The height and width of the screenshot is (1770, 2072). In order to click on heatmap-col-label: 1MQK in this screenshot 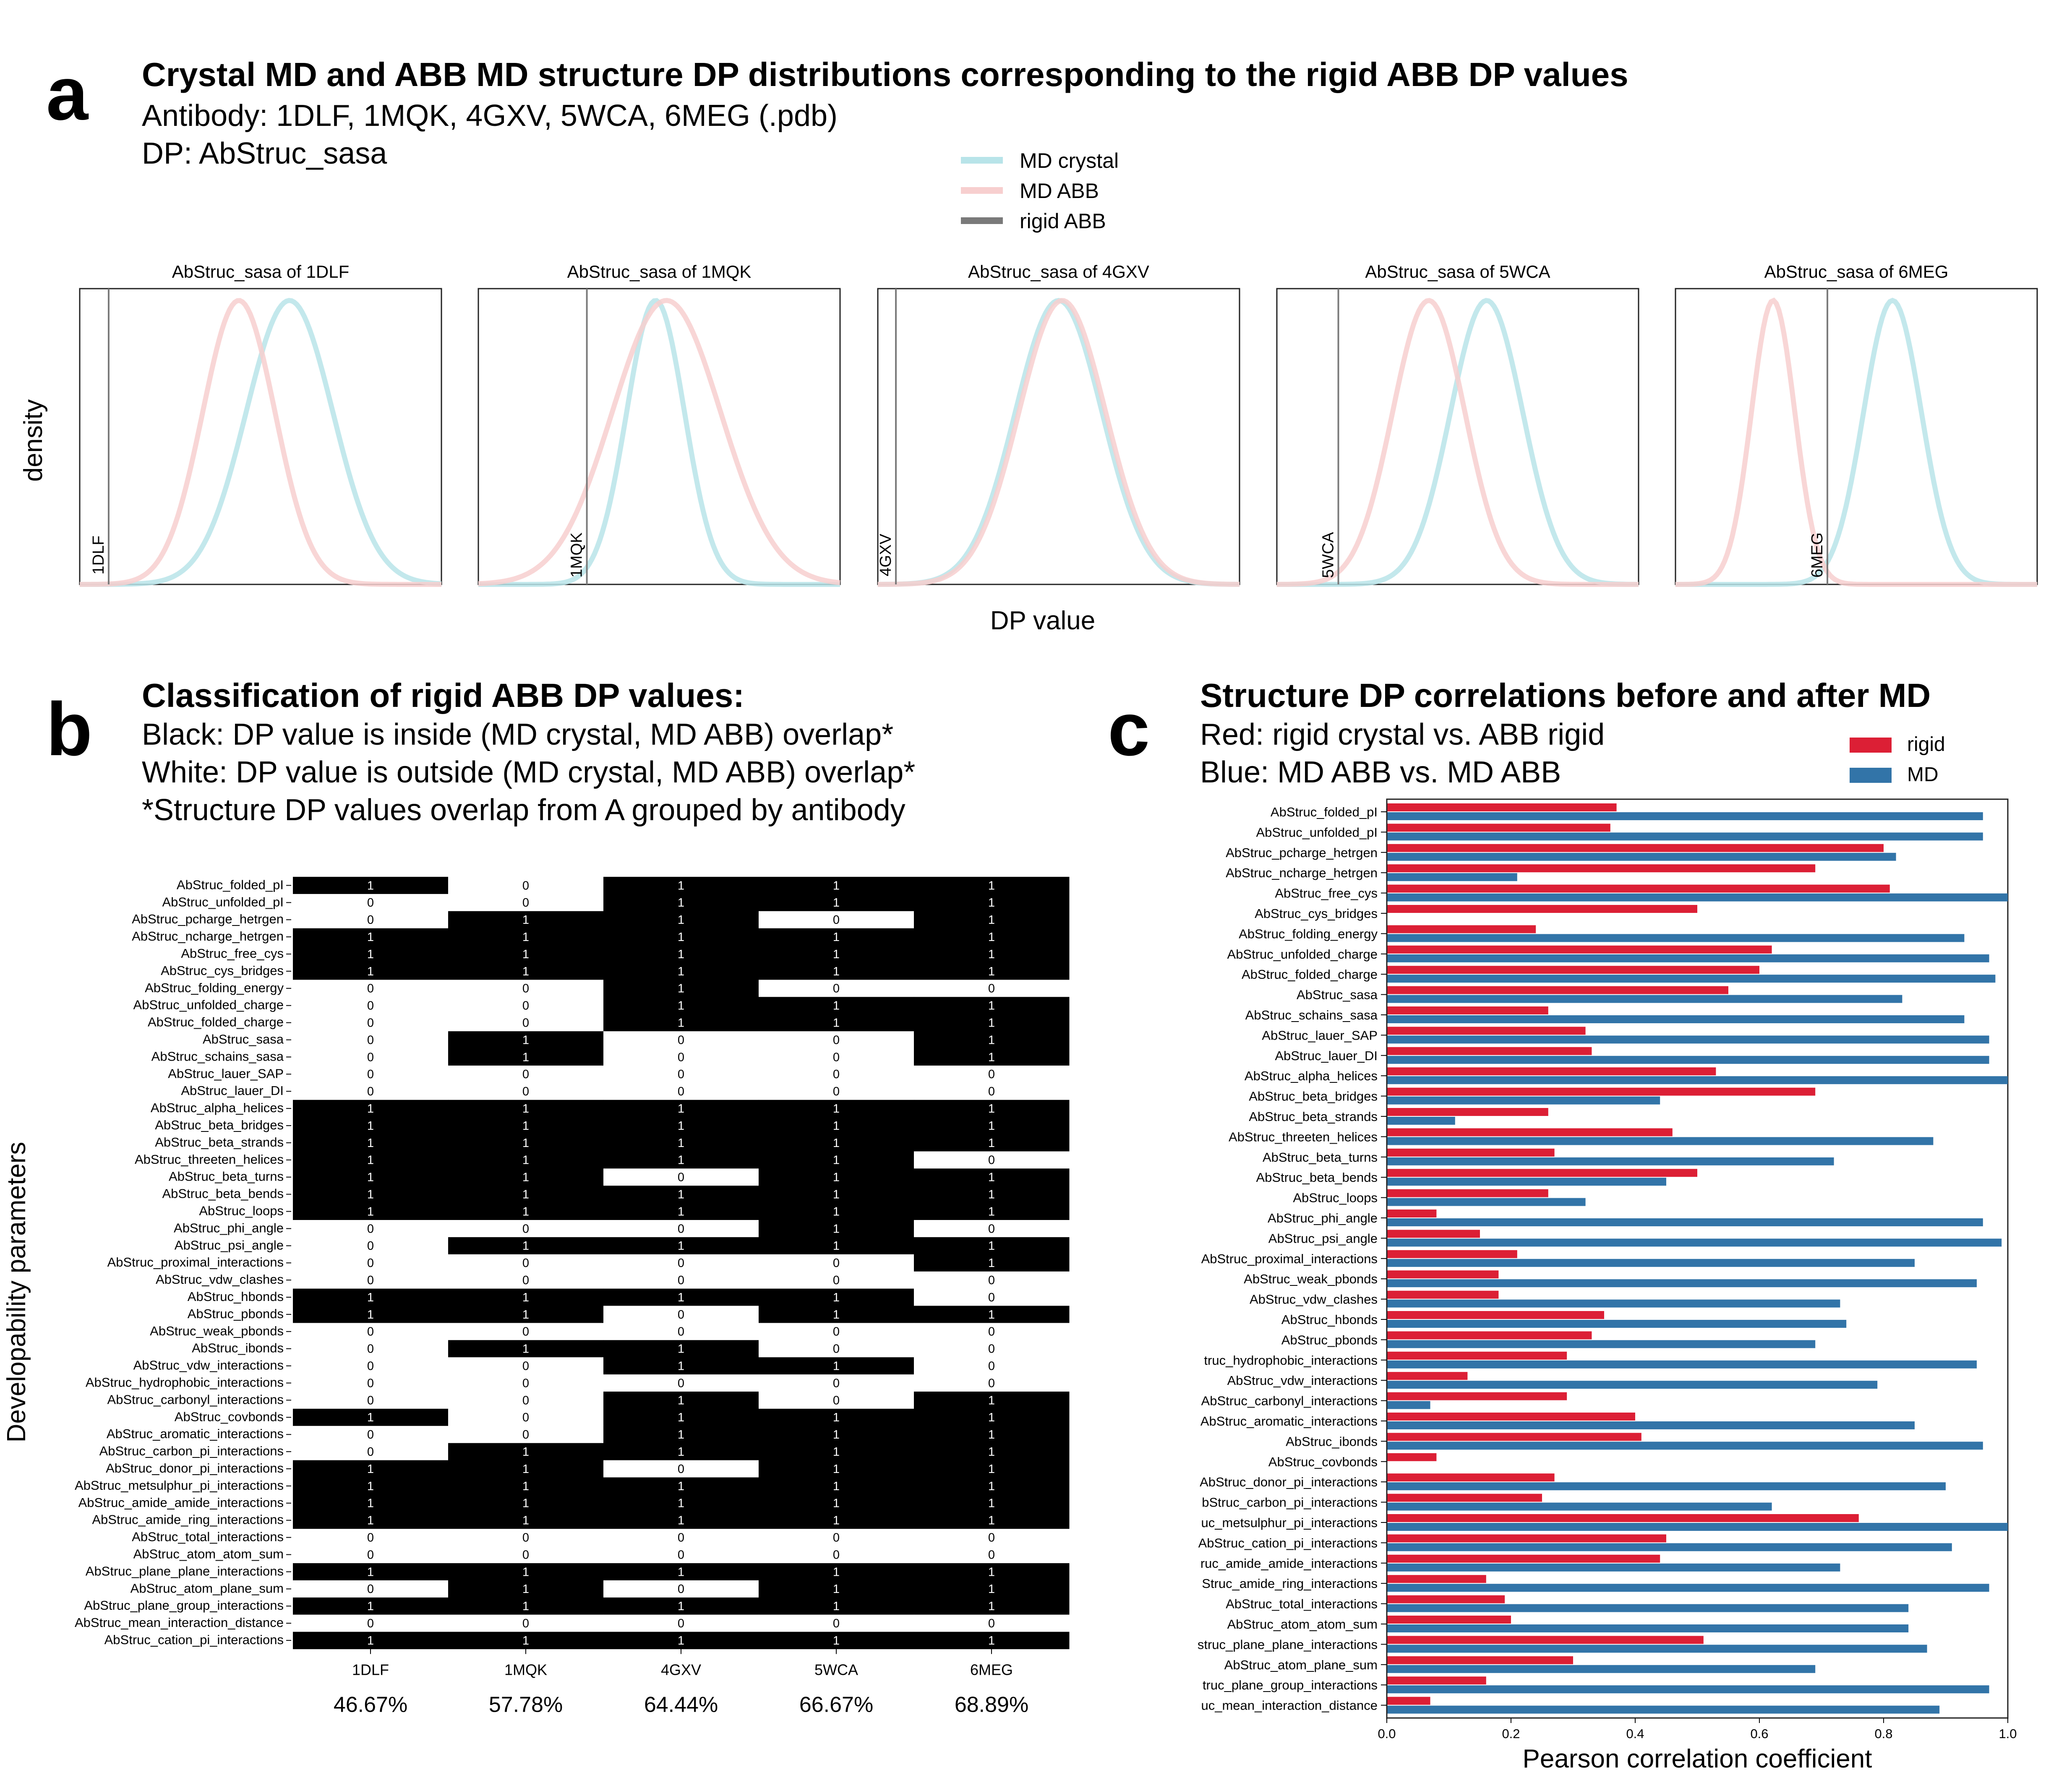, I will do `click(525, 1670)`.